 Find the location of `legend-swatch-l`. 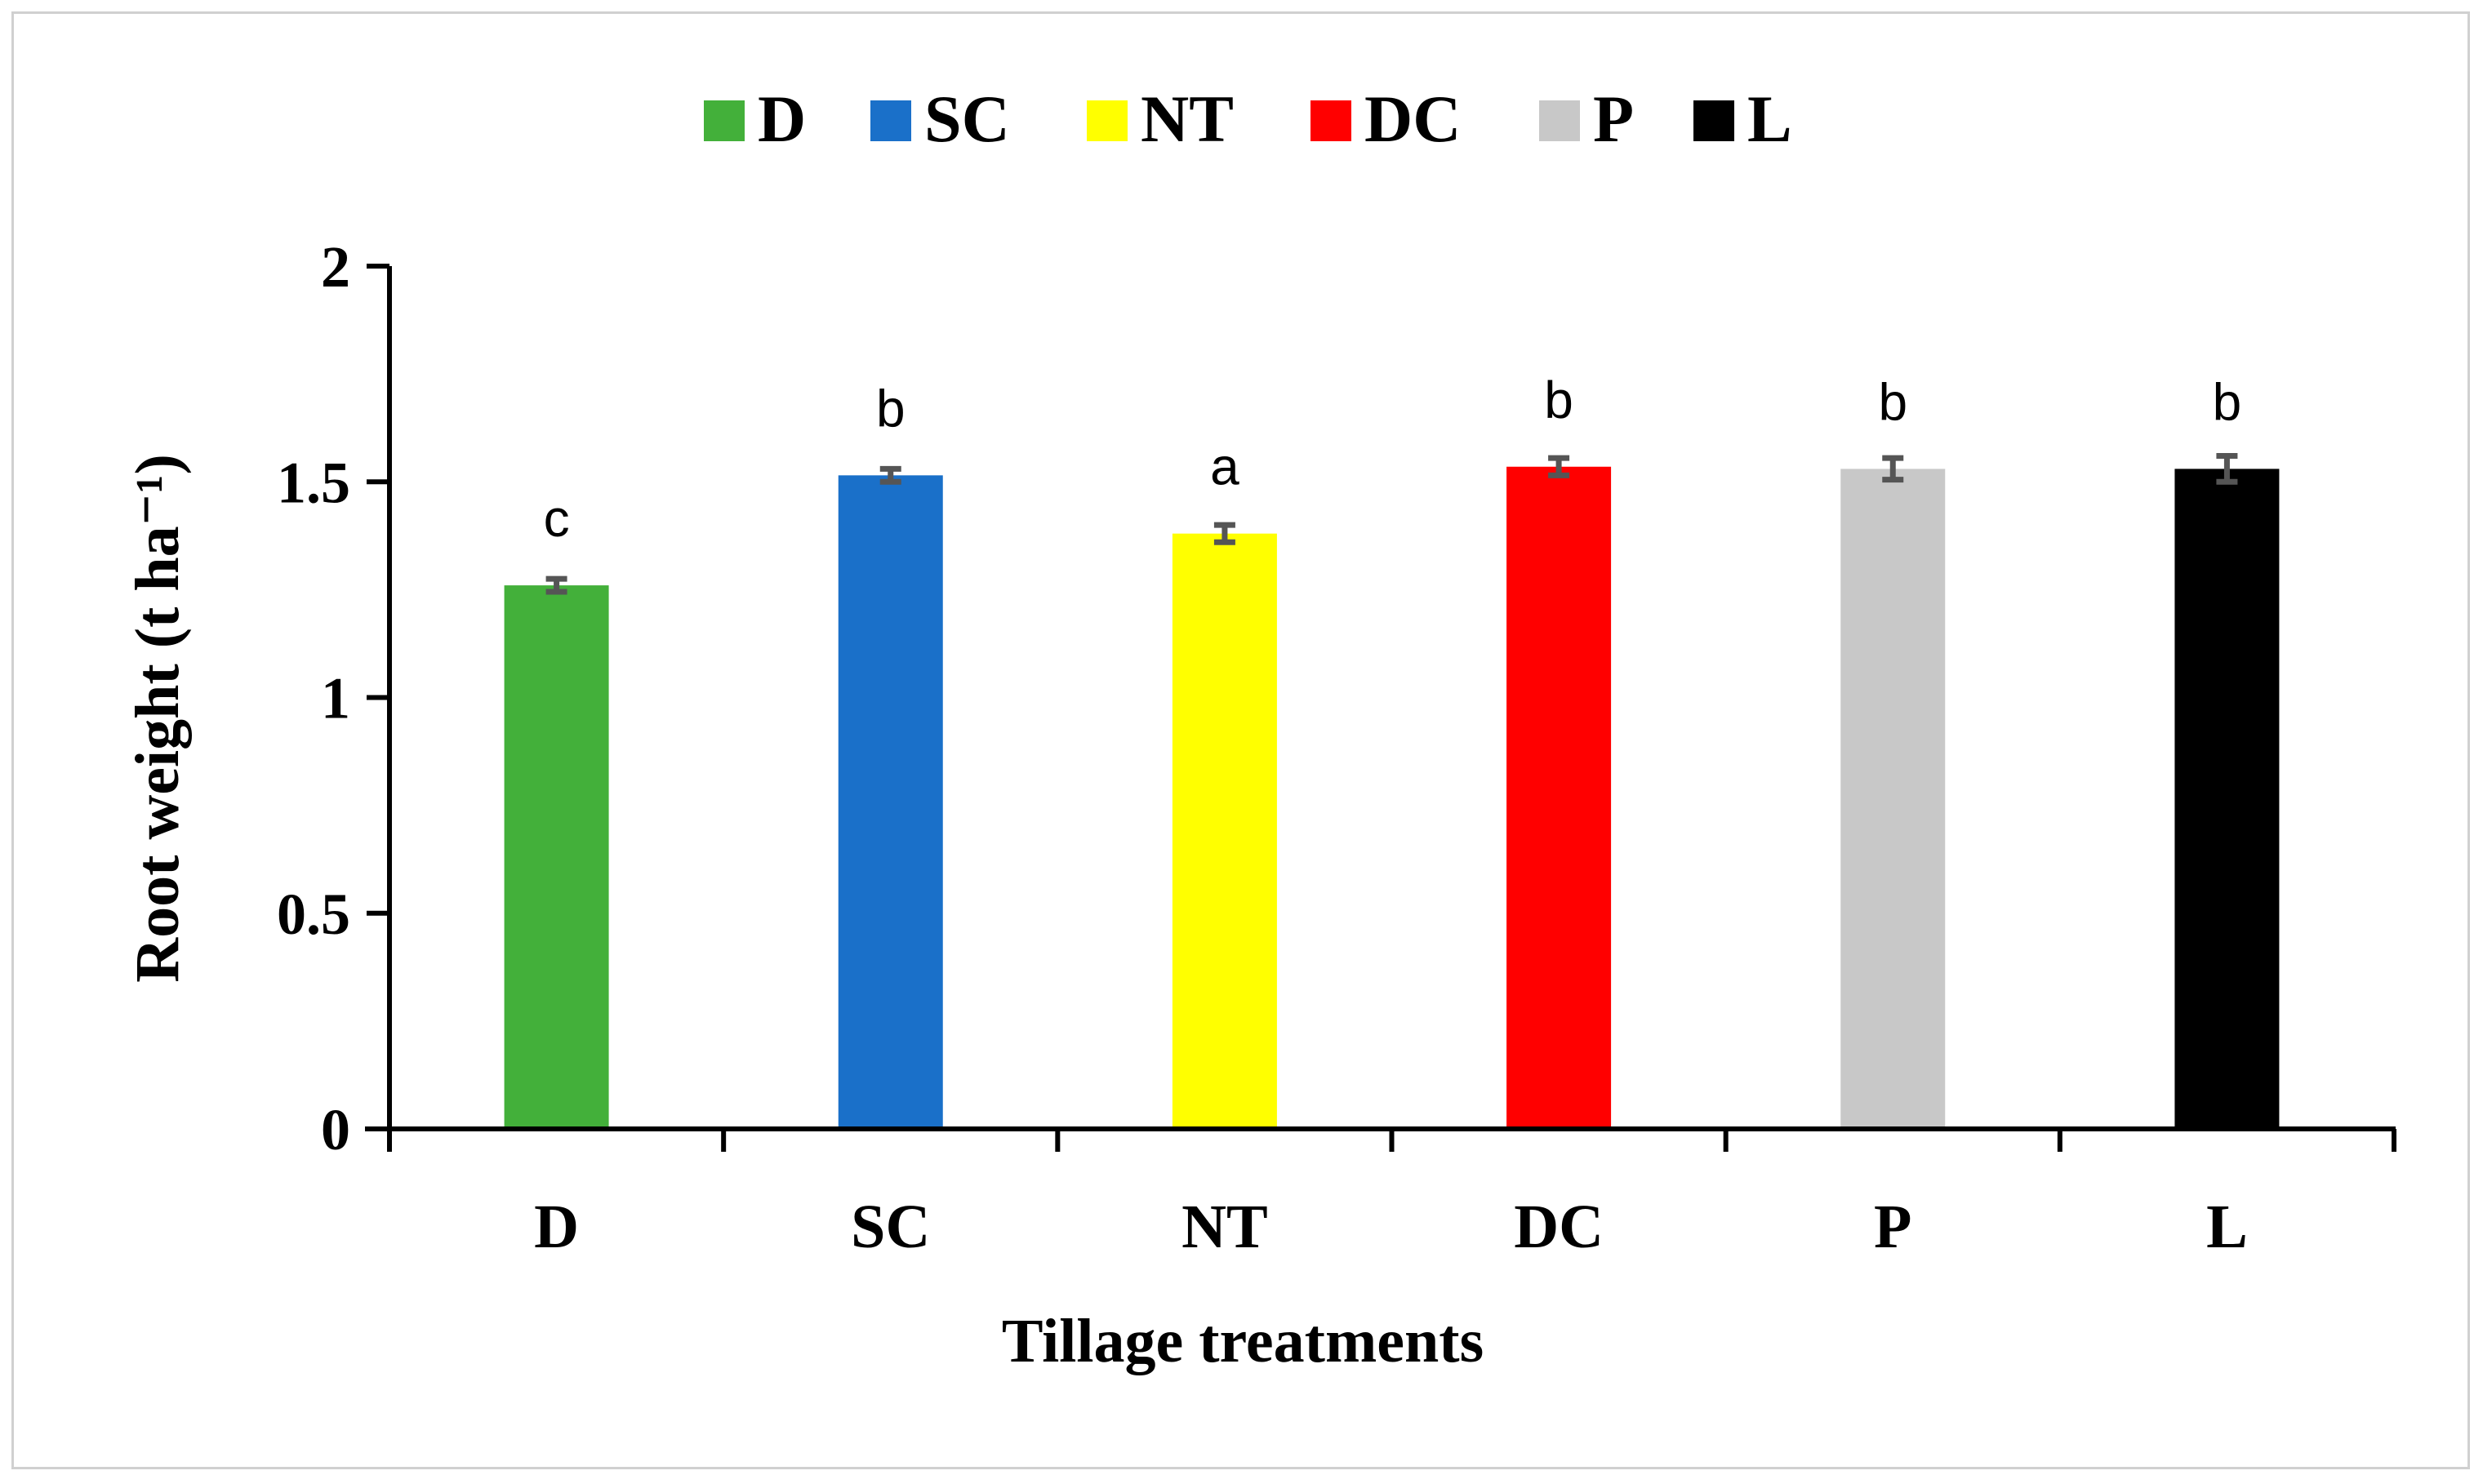

legend-swatch-l is located at coordinates (1713, 121).